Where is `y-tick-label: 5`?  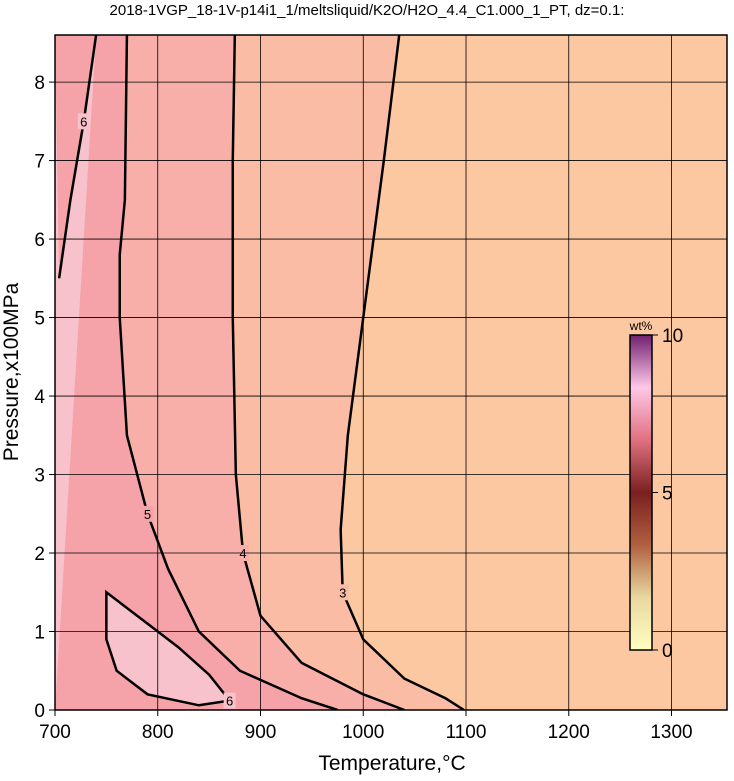
y-tick-label: 5 is located at coordinates (39, 319).